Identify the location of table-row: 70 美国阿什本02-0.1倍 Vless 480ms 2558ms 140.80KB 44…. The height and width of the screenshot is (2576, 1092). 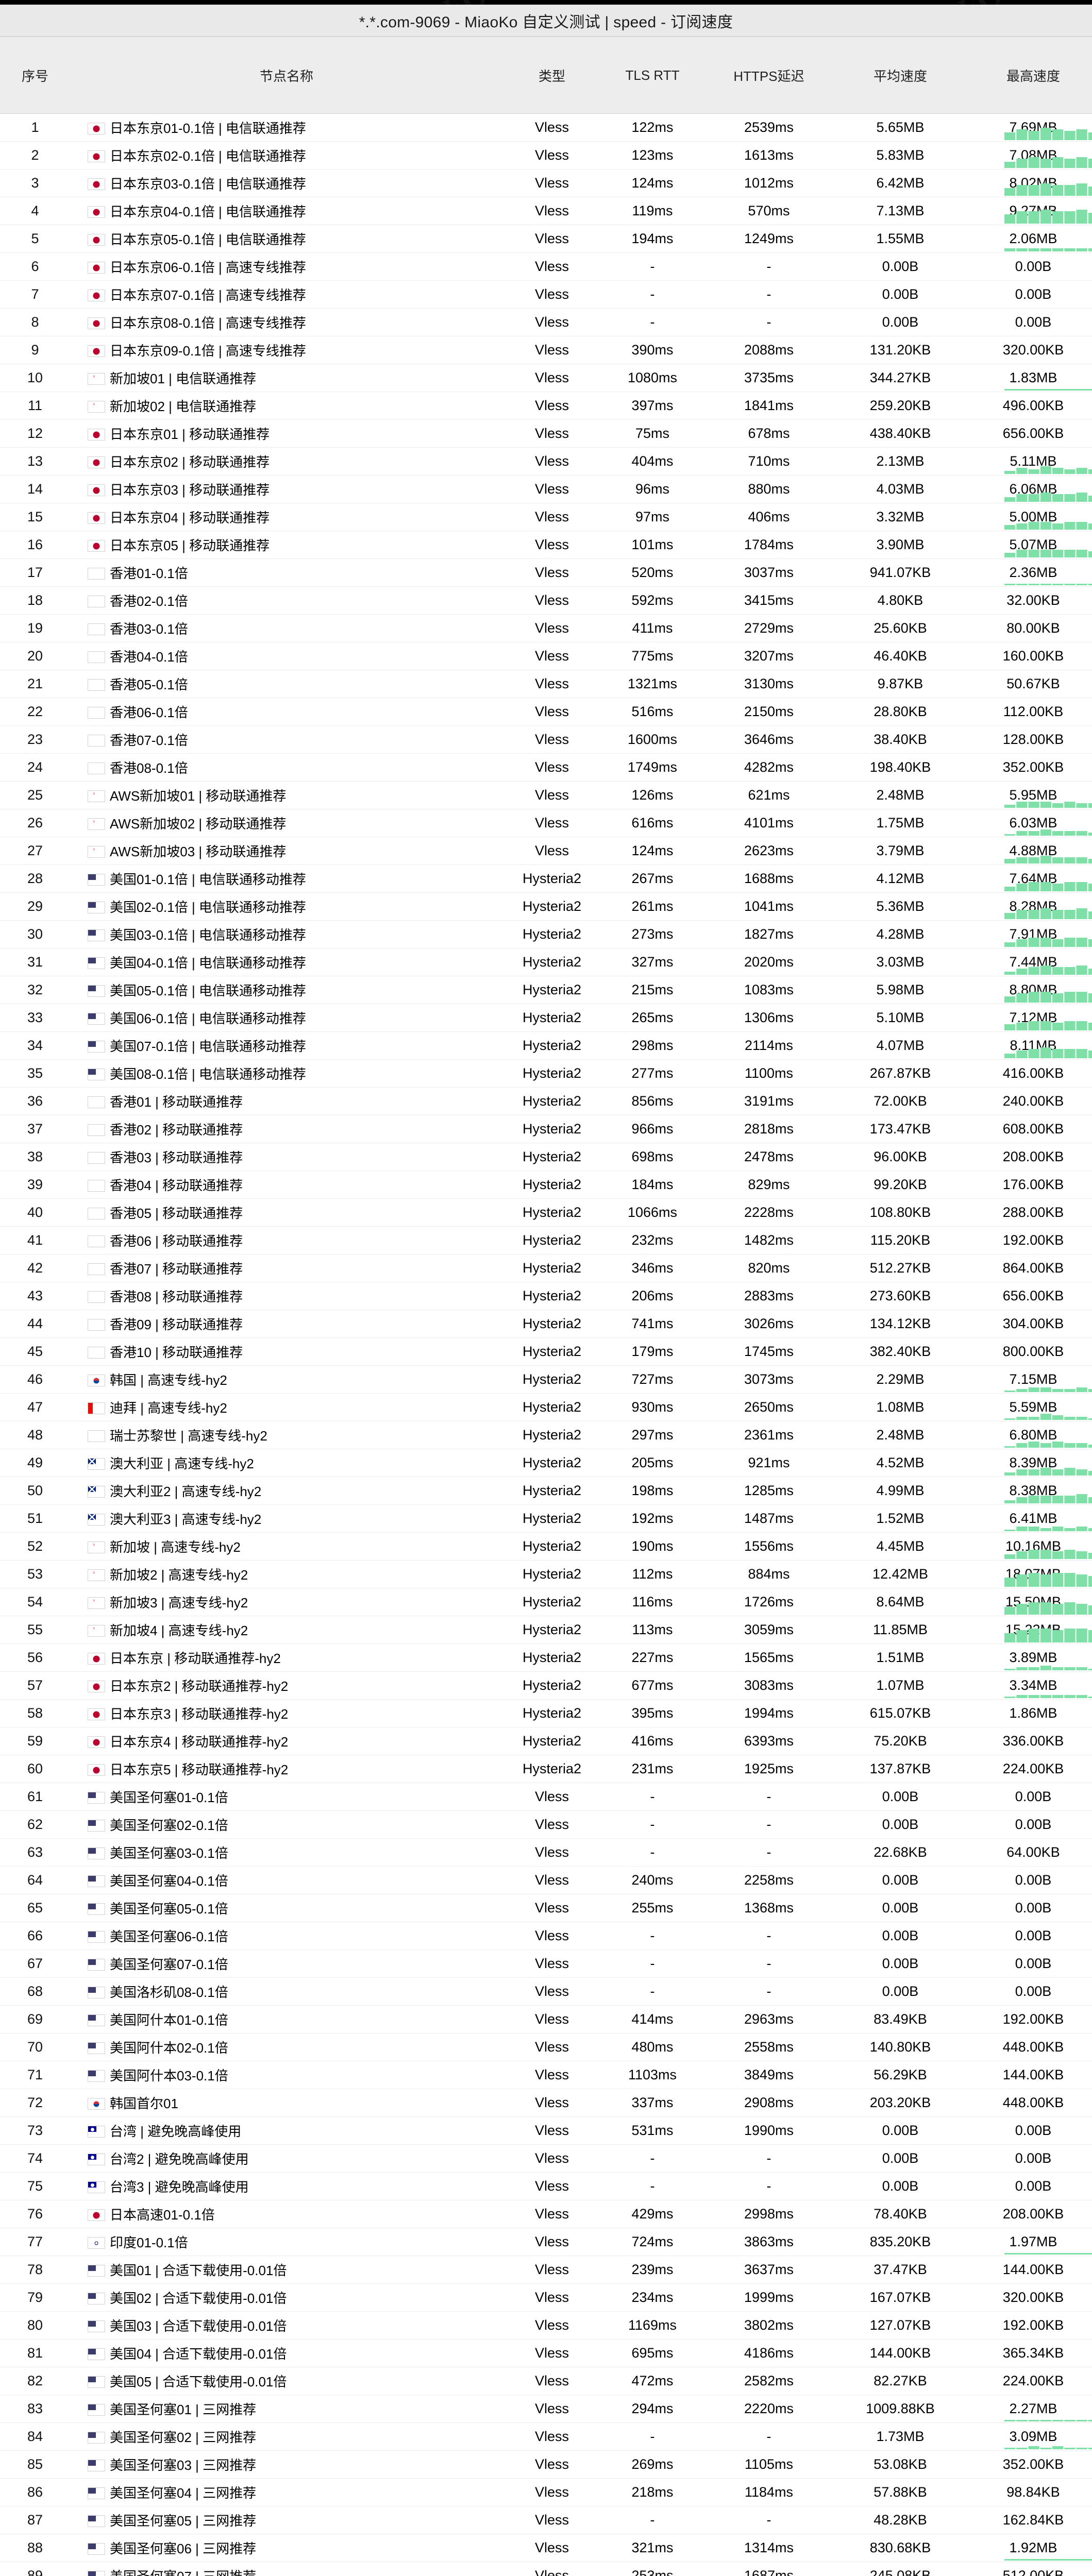
(546, 2047).